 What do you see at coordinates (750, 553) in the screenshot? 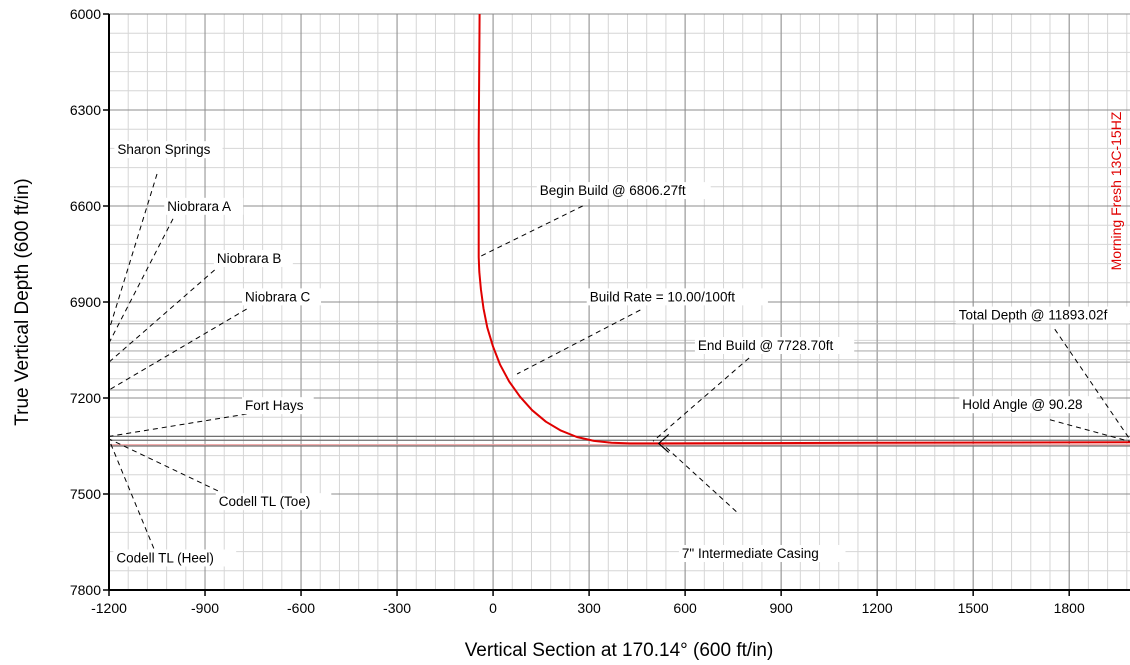
I see `annotation-label: 7" Intermediate Casing` at bounding box center [750, 553].